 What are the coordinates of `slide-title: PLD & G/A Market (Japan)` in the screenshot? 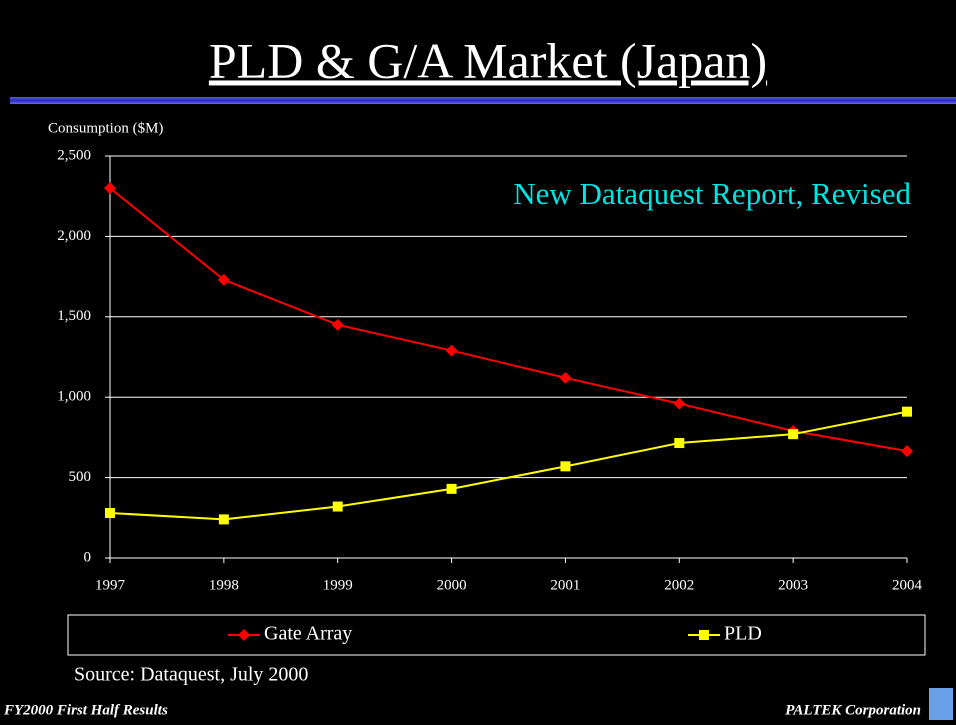 It's located at (488, 60).